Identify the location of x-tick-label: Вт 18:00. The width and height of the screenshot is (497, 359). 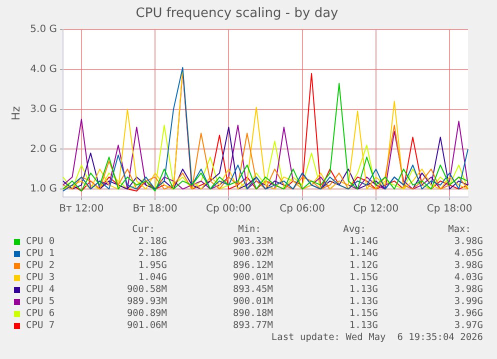
(155, 209).